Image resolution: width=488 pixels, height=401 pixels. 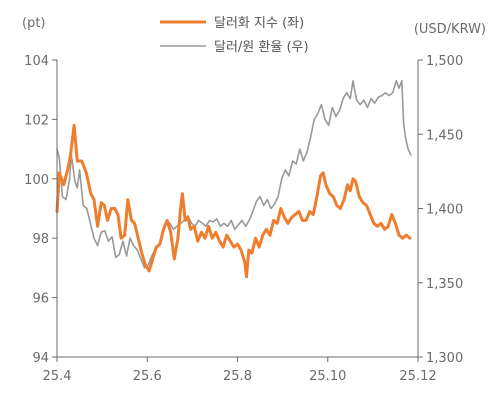 I want to click on y-left-tick-label: 100, so click(x=36, y=180).